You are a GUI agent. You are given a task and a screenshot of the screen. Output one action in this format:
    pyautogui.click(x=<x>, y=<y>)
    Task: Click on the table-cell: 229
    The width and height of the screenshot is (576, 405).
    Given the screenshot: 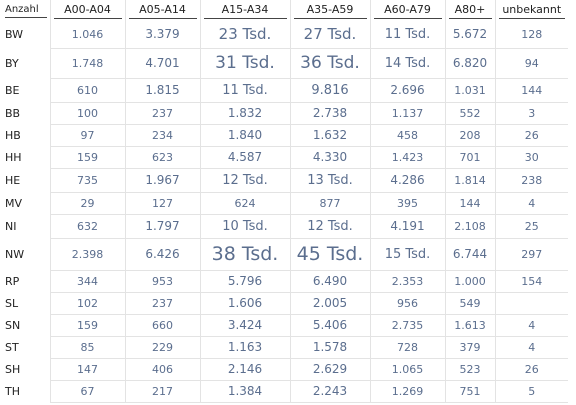 What is the action you would take?
    pyautogui.click(x=162, y=347)
    